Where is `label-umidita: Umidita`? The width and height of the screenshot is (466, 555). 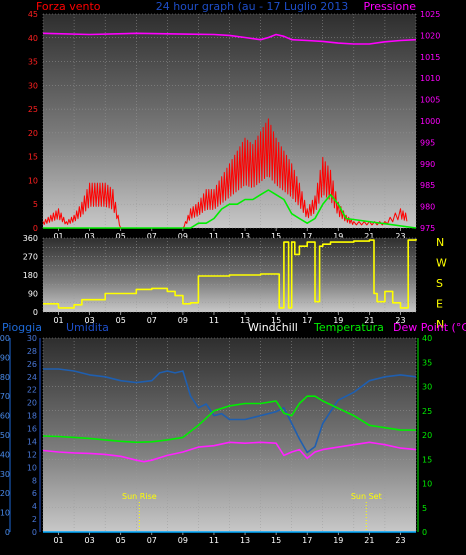
label-umidita: Umidita is located at coordinates (87, 327).